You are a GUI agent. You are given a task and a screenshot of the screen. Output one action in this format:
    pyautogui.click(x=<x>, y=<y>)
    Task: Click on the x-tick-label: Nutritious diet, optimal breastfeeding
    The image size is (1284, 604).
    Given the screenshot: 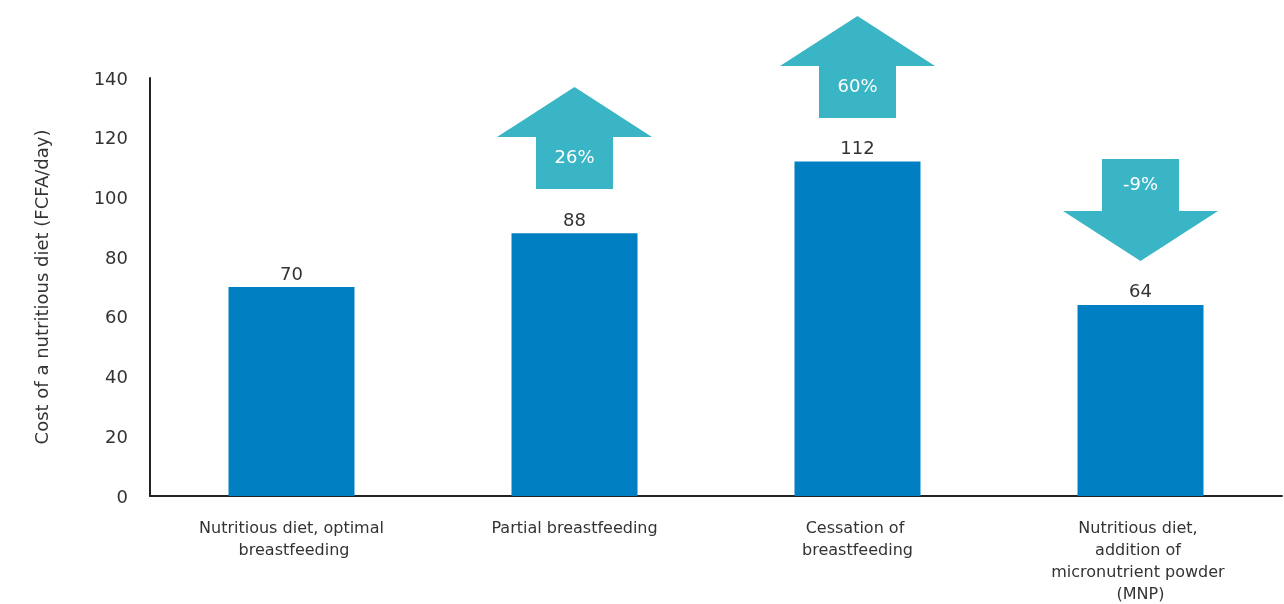 What is the action you would take?
    pyautogui.click(x=291, y=538)
    